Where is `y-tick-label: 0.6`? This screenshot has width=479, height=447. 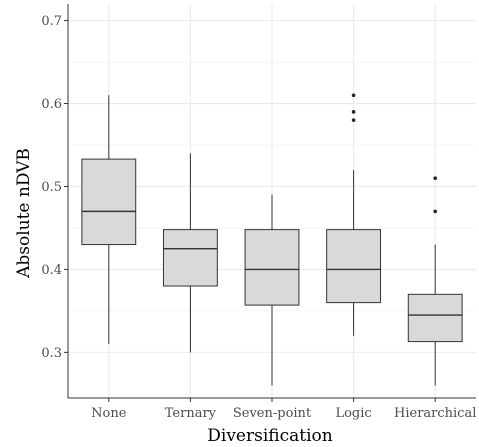 y-tick-label: 0.6 is located at coordinates (51, 104).